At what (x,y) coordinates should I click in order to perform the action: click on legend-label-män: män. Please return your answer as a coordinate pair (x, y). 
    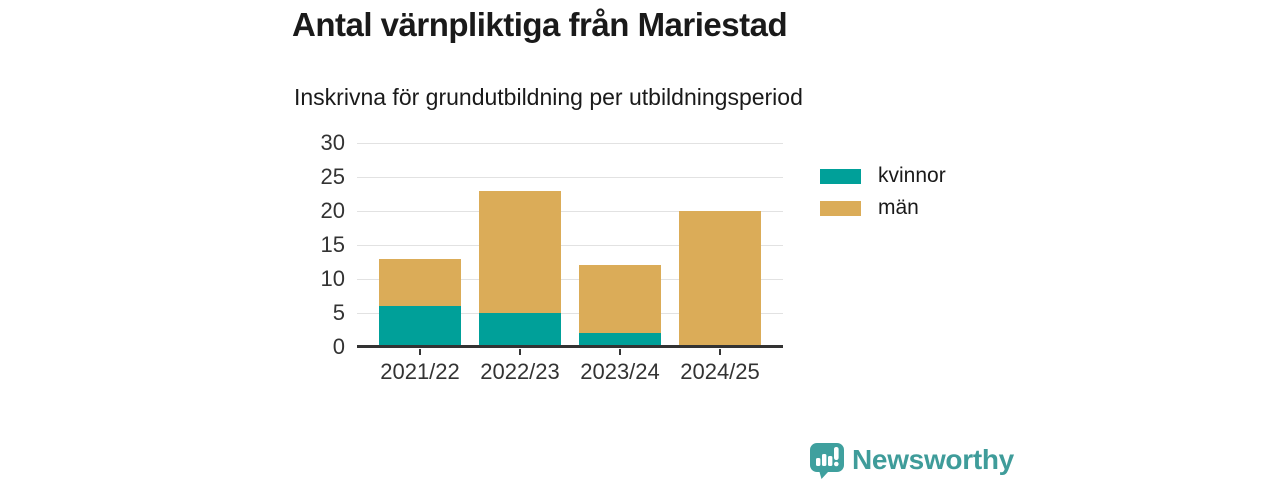
    Looking at the image, I should click on (898, 207).